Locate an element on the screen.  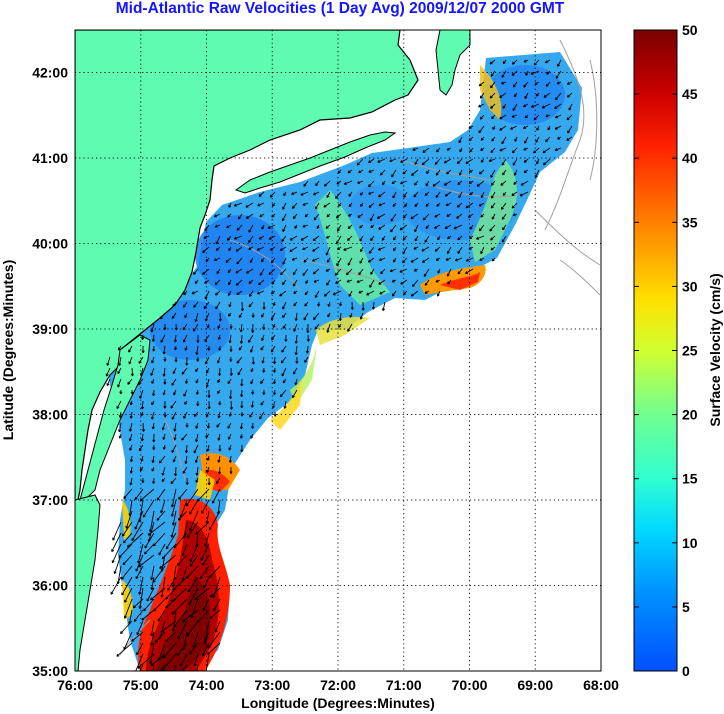
y-tick: 39:00 is located at coordinates (50, 329).